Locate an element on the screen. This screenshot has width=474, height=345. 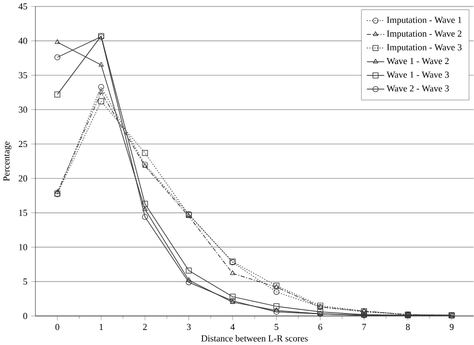
y-tick-label: 15 is located at coordinates (23, 213).